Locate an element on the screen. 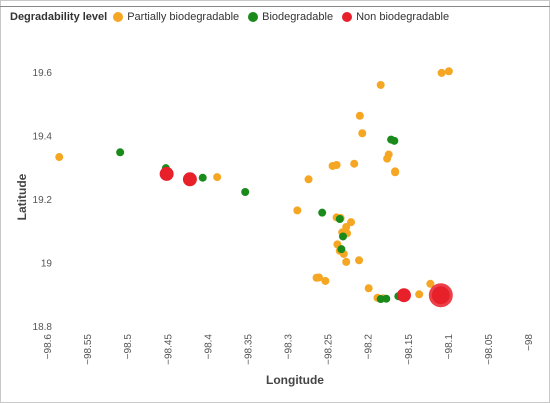 The image size is (550, 403). y-tick-label: 19.6 is located at coordinates (43, 73).